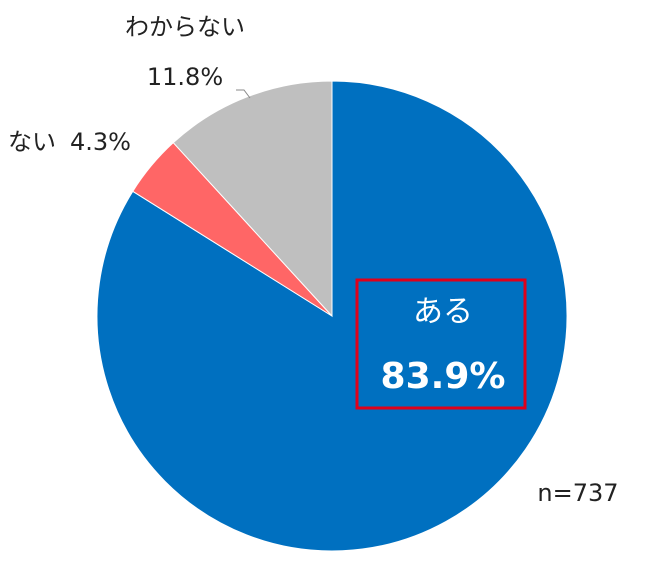 The image size is (650, 565). I want to click on pie-slice, so click(252, 199).